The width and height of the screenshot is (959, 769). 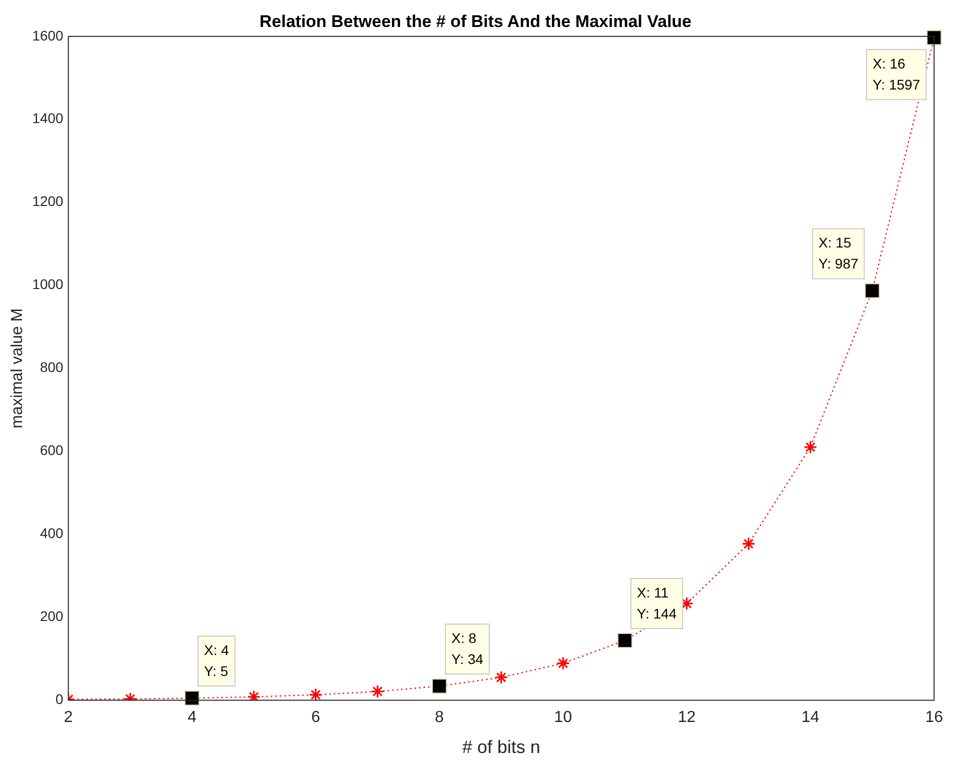 I want to click on y-axis-title: maximal value M, so click(x=17, y=368).